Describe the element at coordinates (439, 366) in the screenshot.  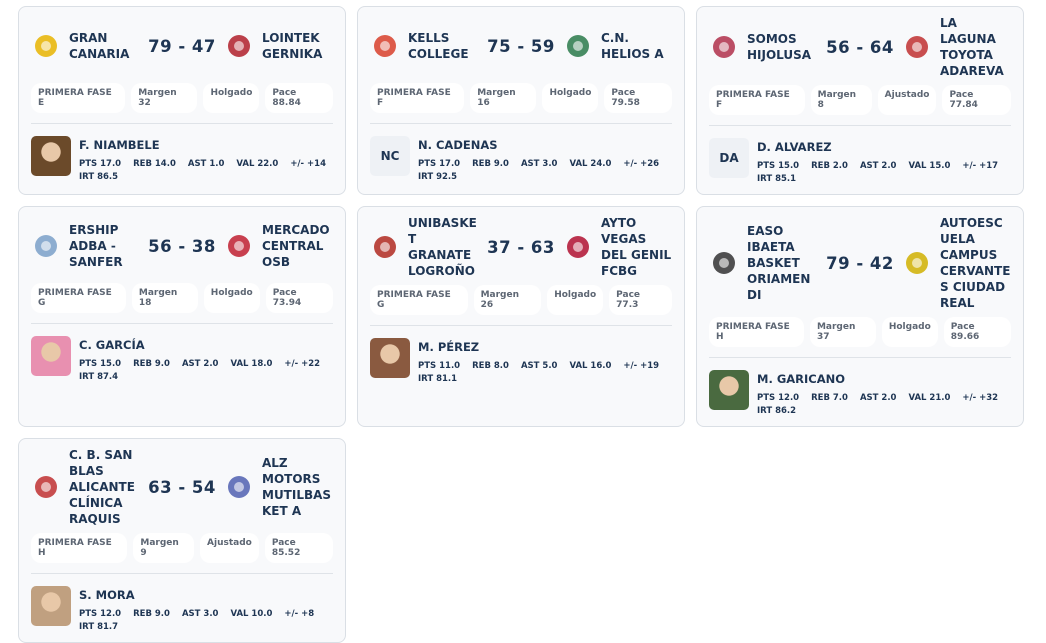
I see `stat: PTS 11.0` at that location.